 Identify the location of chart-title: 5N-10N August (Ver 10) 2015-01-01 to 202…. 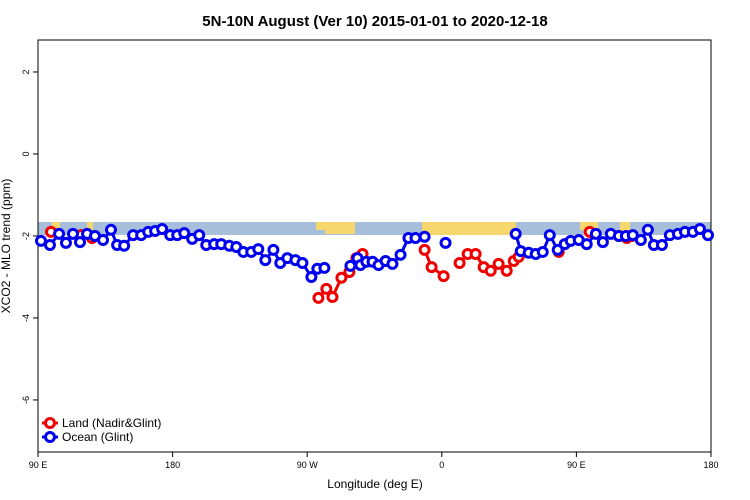
(374, 21).